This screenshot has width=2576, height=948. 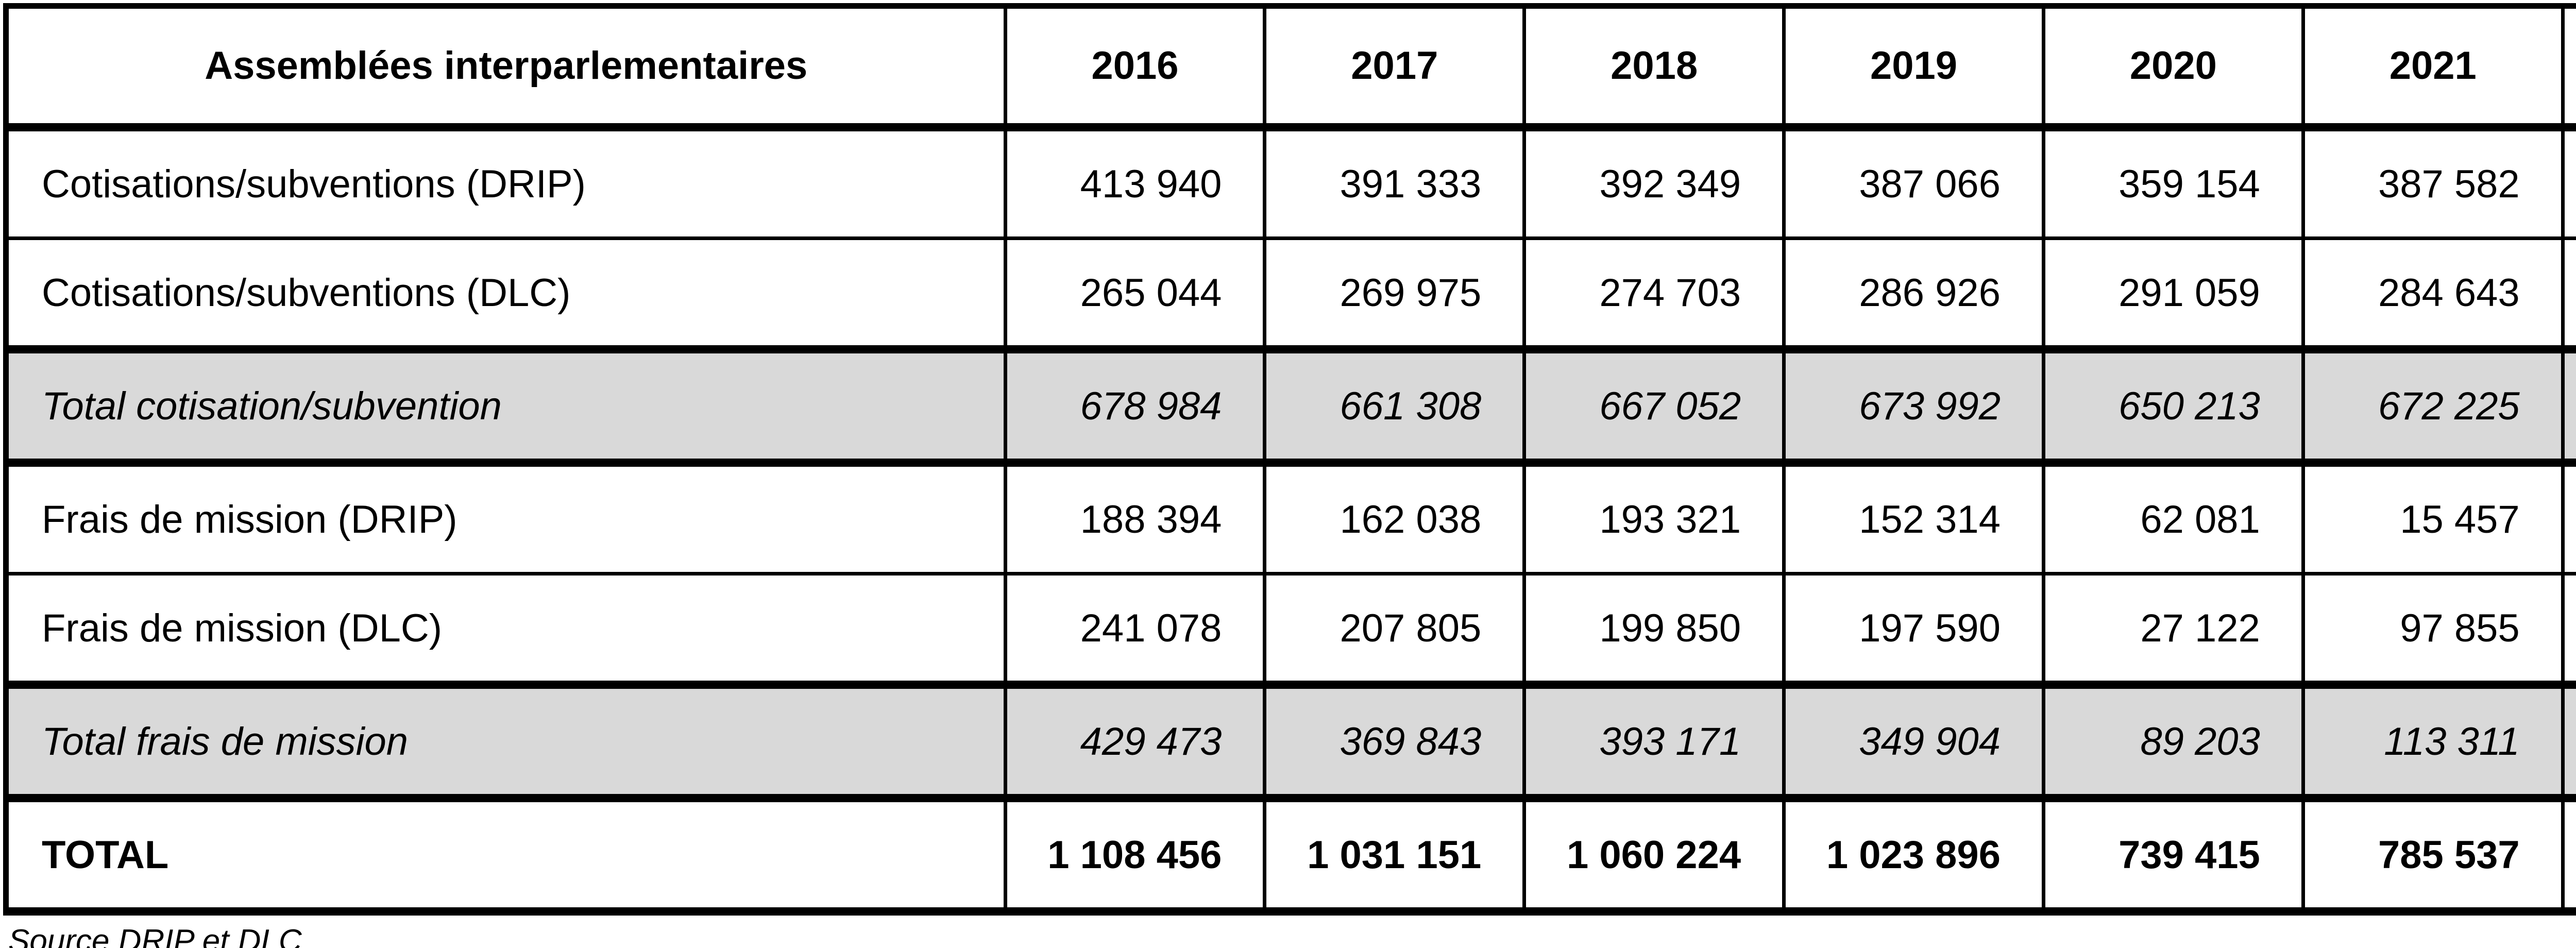 What do you see at coordinates (1913, 293) in the screenshot?
I see `value-cell: 286 926` at bounding box center [1913, 293].